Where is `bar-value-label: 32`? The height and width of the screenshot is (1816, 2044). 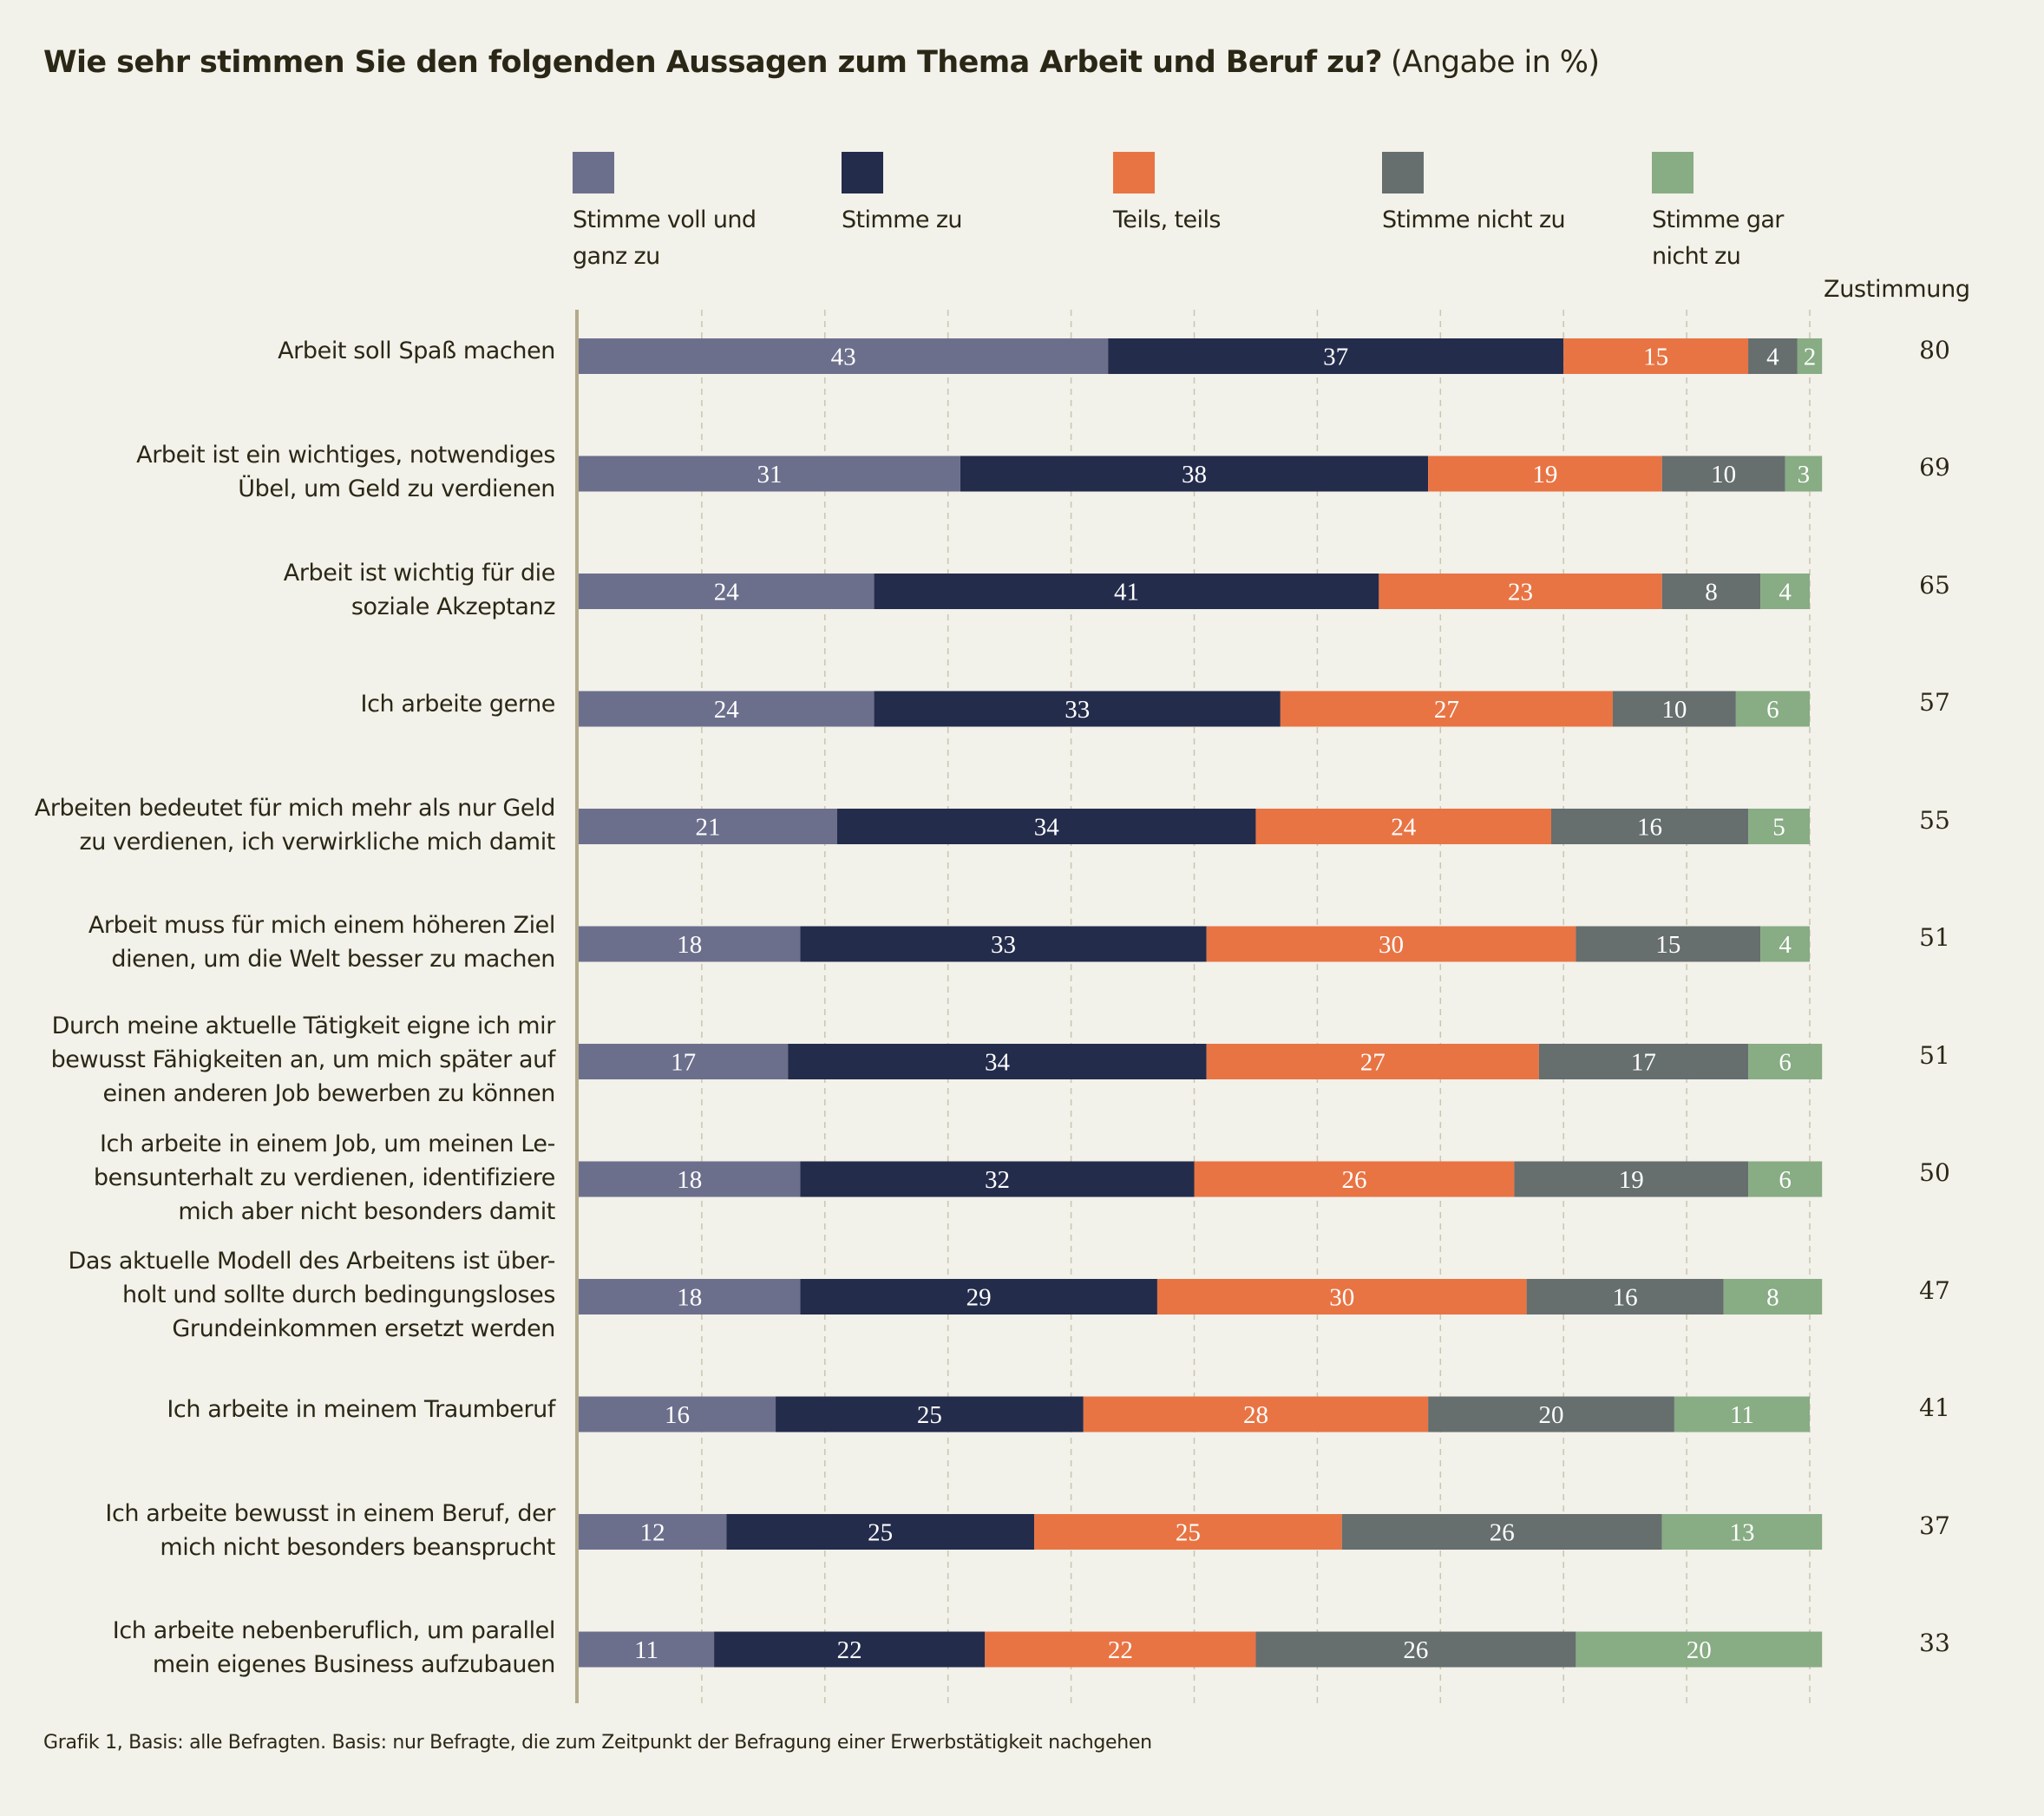 bar-value-label: 32 is located at coordinates (997, 1180).